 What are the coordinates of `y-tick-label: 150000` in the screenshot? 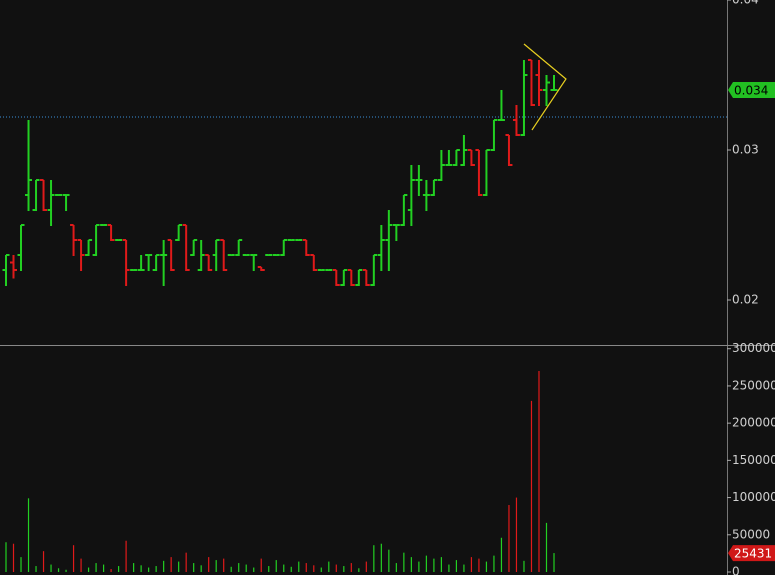 It's located at (753, 460).